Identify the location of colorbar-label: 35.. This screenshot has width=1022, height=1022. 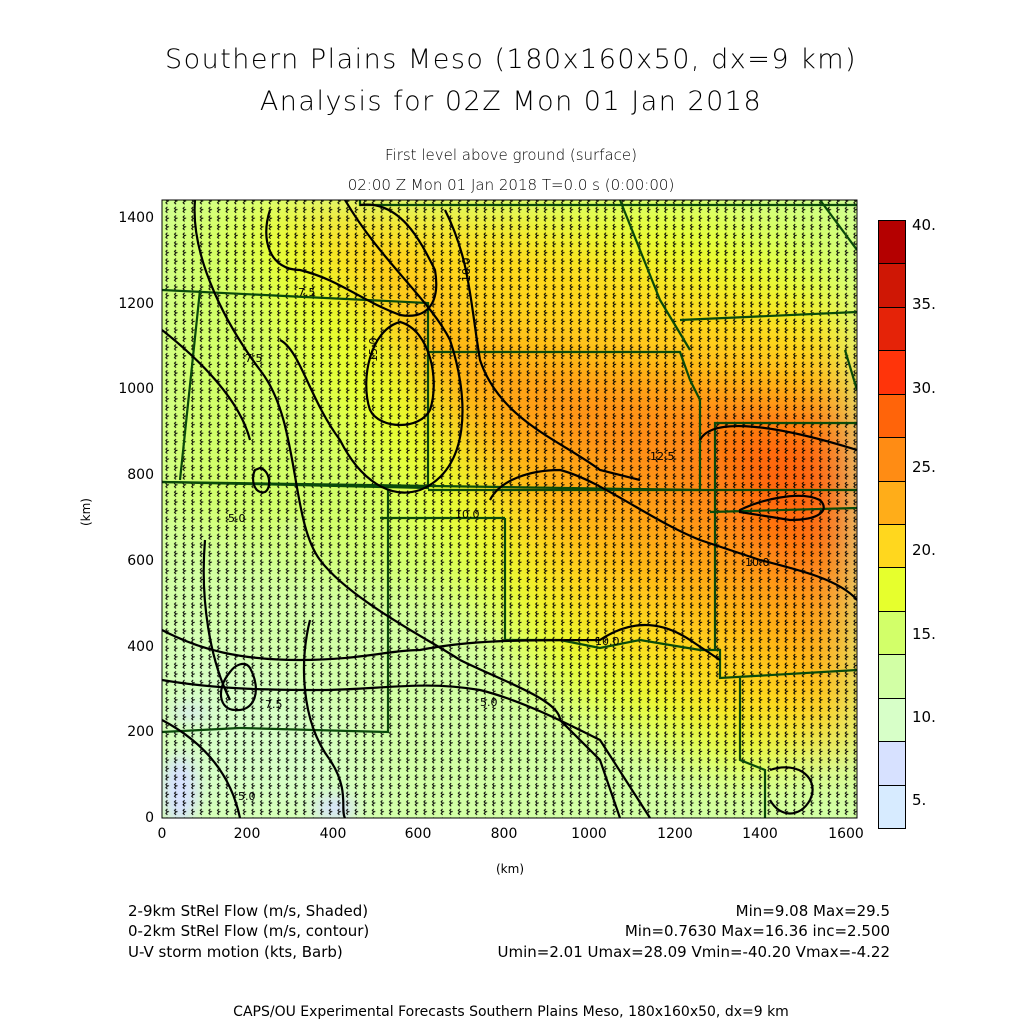
(924, 304).